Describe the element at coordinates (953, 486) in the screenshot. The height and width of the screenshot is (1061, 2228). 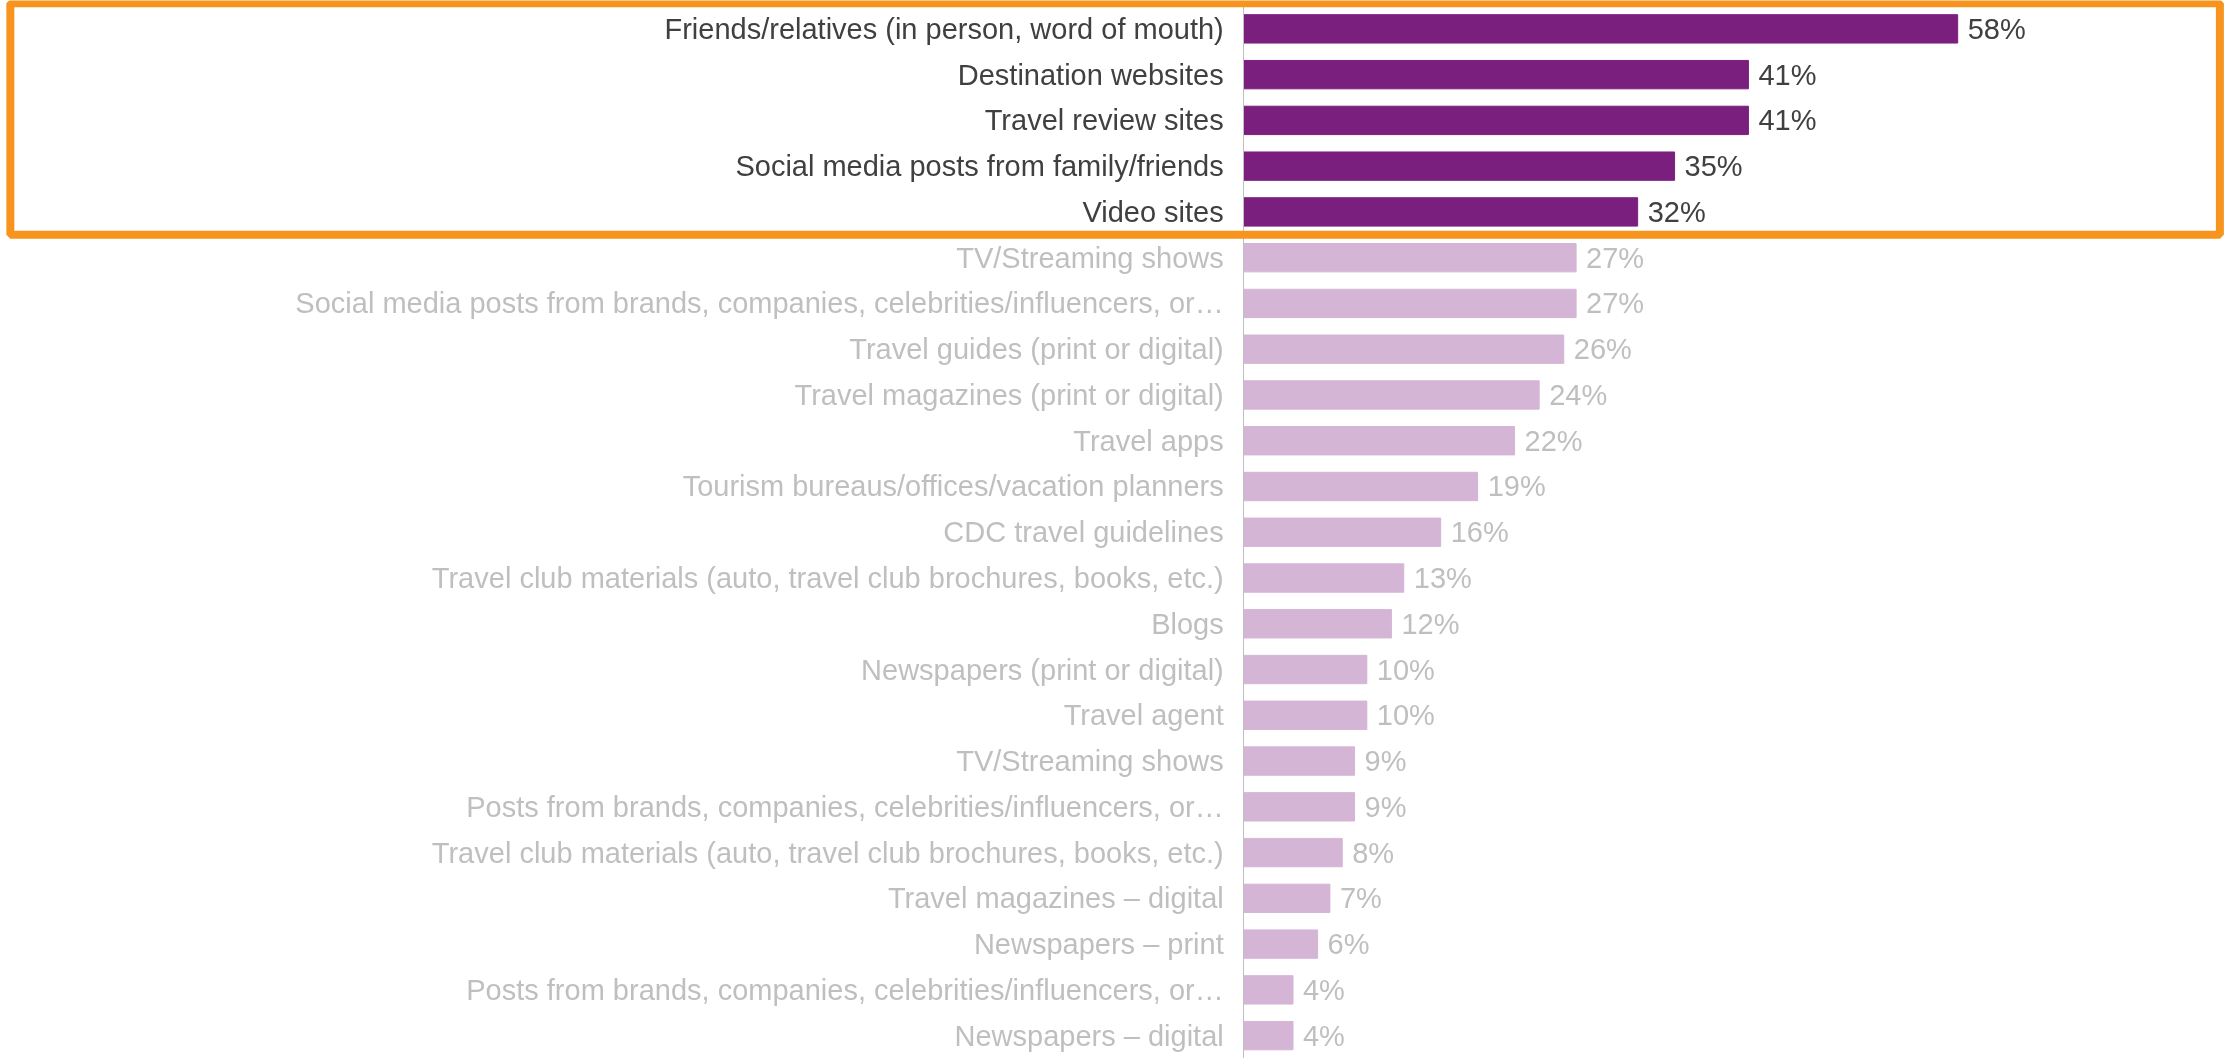
I see `y-tick-label: Tourism bureaus/offices/vacation planners` at that location.